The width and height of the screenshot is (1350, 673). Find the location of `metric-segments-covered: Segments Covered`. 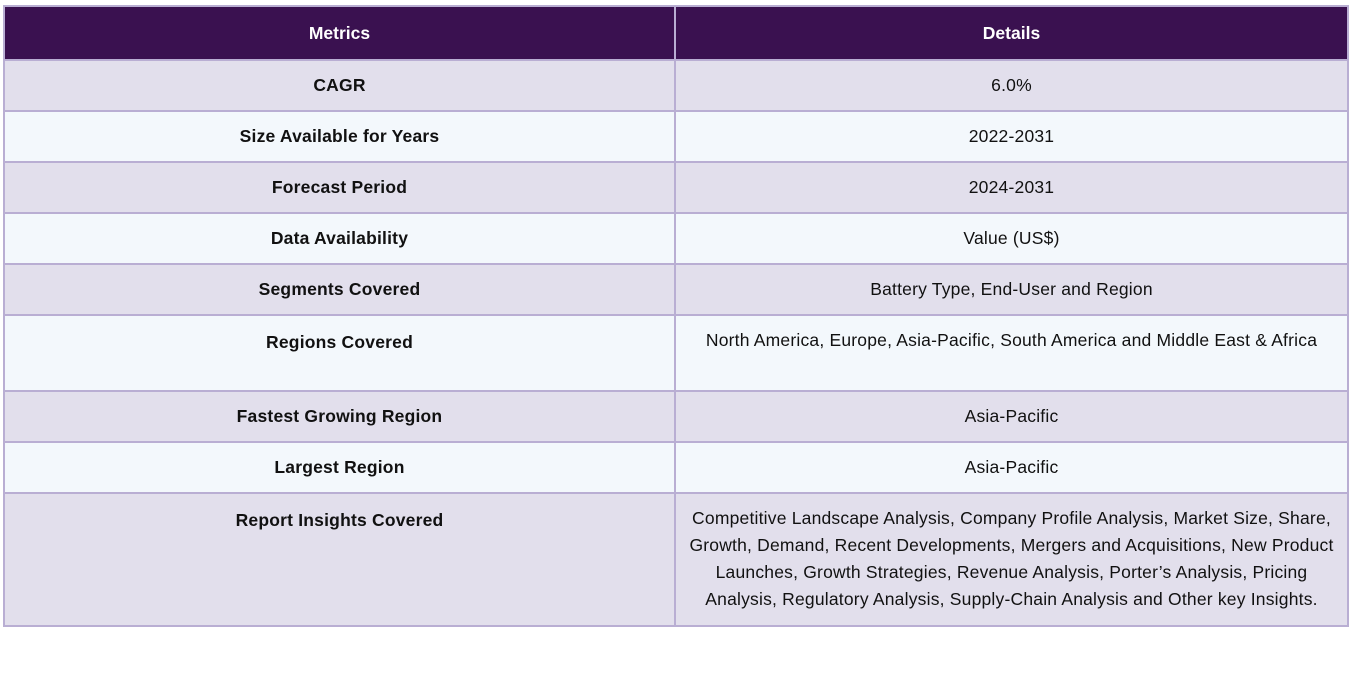

metric-segments-covered: Segments Covered is located at coordinates (339, 289).